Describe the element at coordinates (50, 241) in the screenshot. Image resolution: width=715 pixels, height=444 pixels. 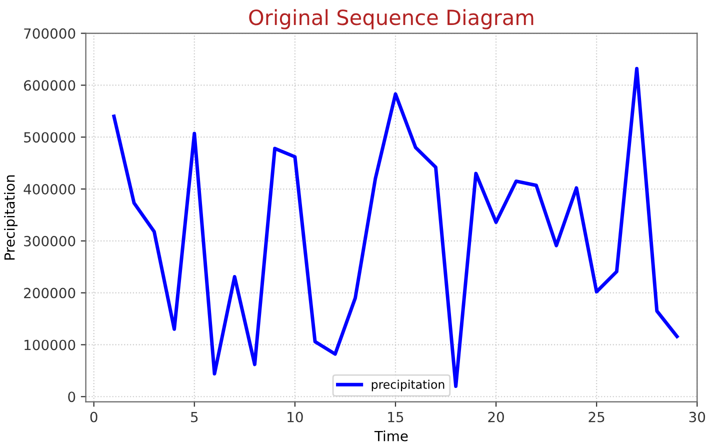
I see `y-tick-label: 300000` at that location.